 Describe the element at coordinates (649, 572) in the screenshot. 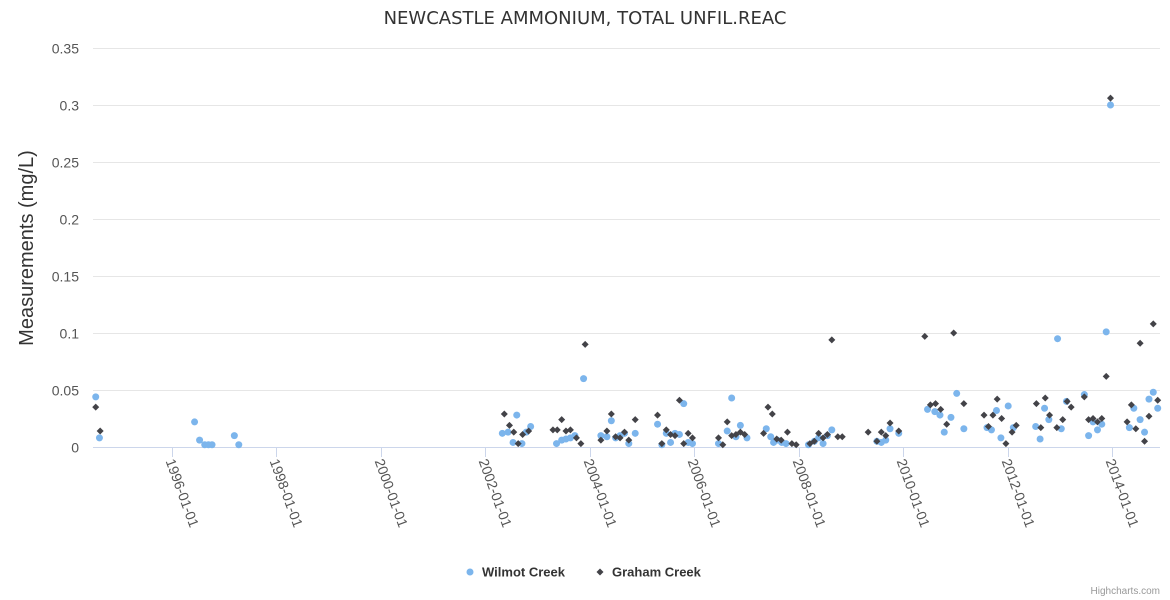

I see `legend-item-graham-creek: Graham Creek` at that location.